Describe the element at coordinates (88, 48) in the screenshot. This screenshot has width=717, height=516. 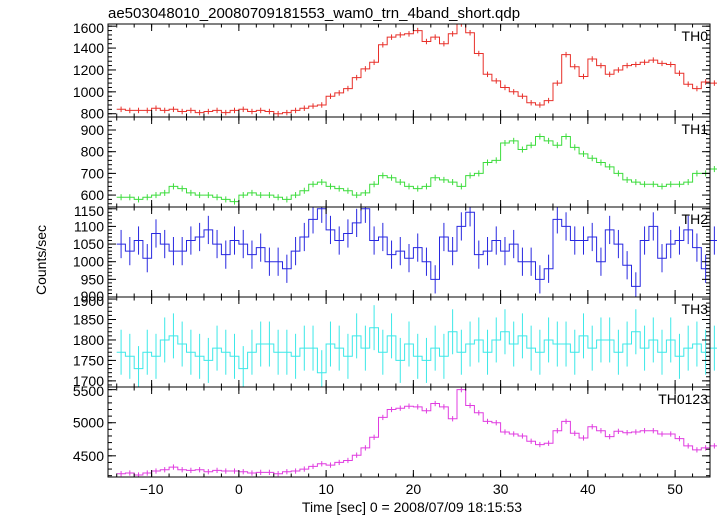
I see `y-tick-label: 1400` at that location.